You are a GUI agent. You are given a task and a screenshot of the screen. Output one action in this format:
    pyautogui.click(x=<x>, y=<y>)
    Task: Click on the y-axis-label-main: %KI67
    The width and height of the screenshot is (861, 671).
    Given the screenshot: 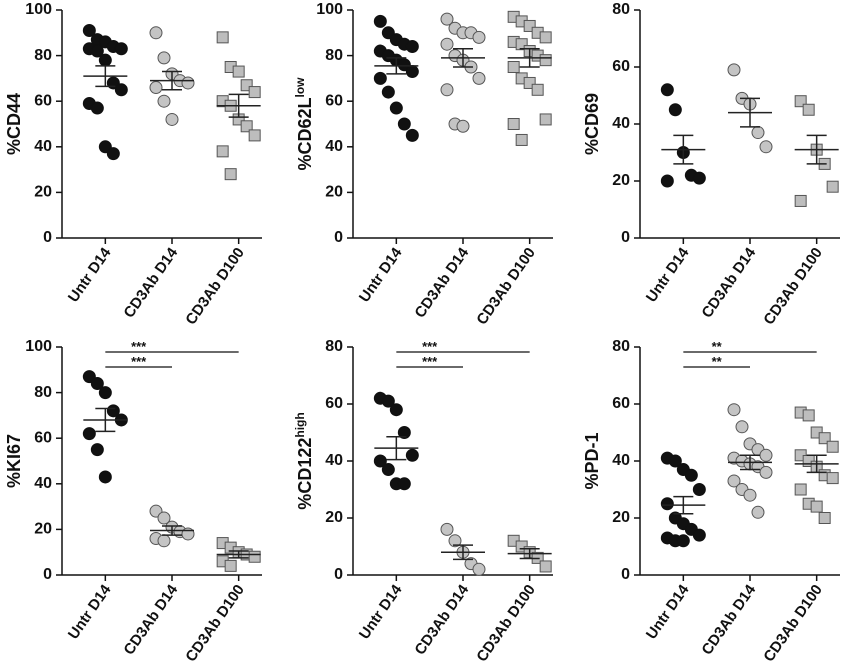 What is the action you would take?
    pyautogui.click(x=14, y=461)
    